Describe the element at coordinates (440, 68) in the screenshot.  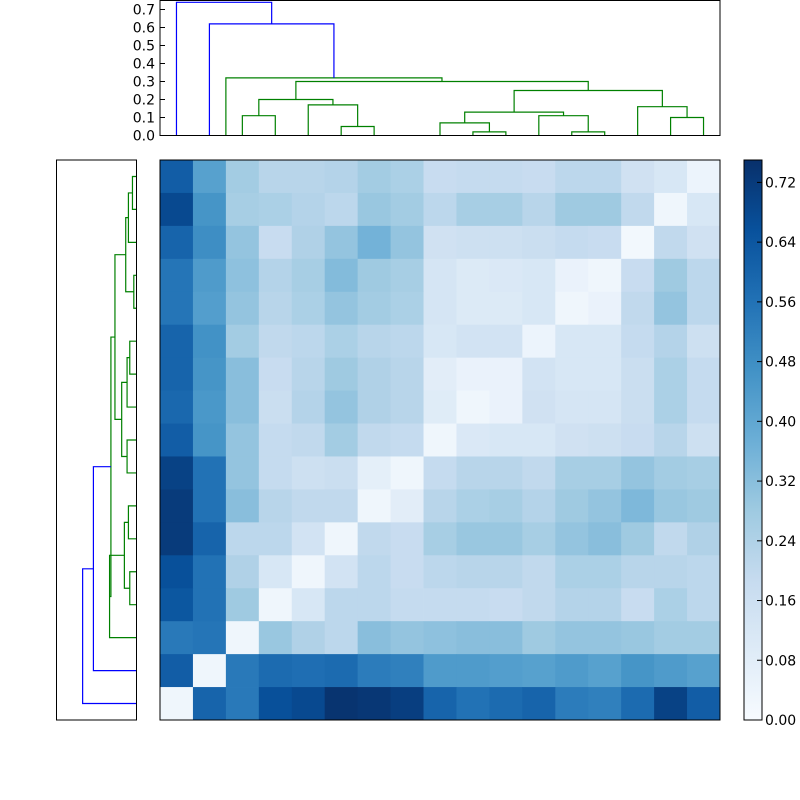
I see `top-dendrogram-links` at that location.